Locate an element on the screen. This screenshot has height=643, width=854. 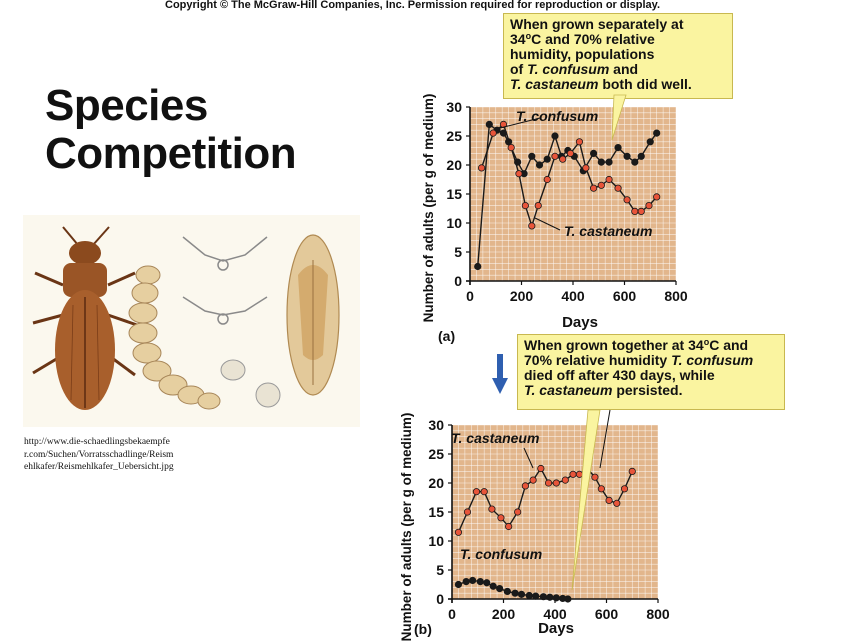
panel-label: (a) is located at coordinates (446, 336).